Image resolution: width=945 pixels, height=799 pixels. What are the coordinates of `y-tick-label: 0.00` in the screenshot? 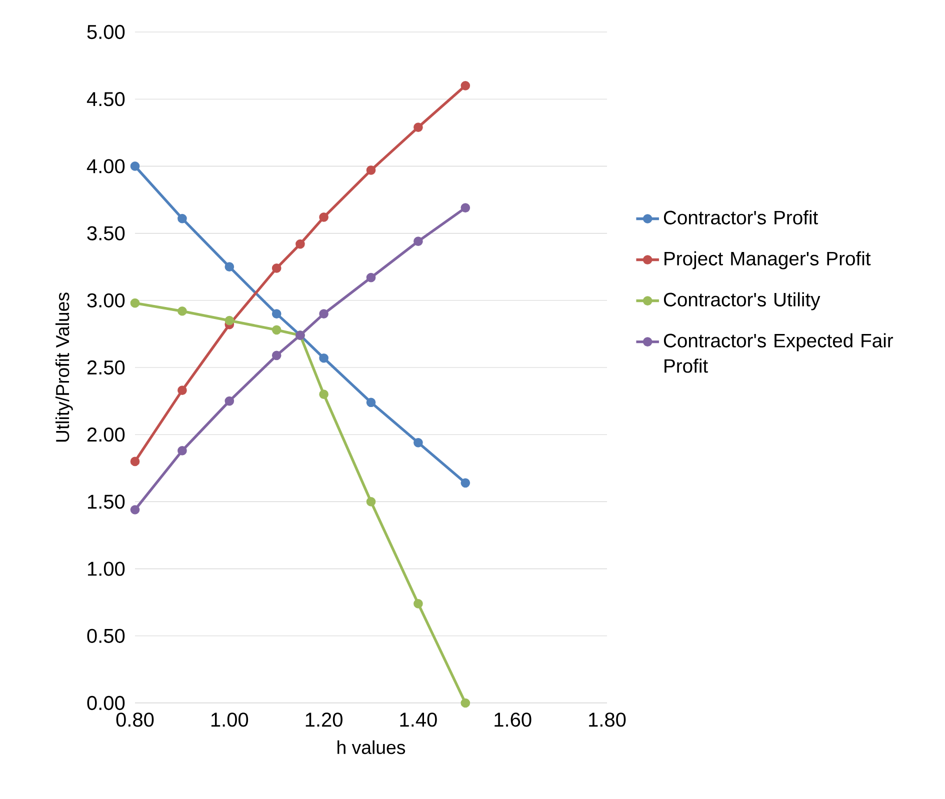 It's located at (106, 703).